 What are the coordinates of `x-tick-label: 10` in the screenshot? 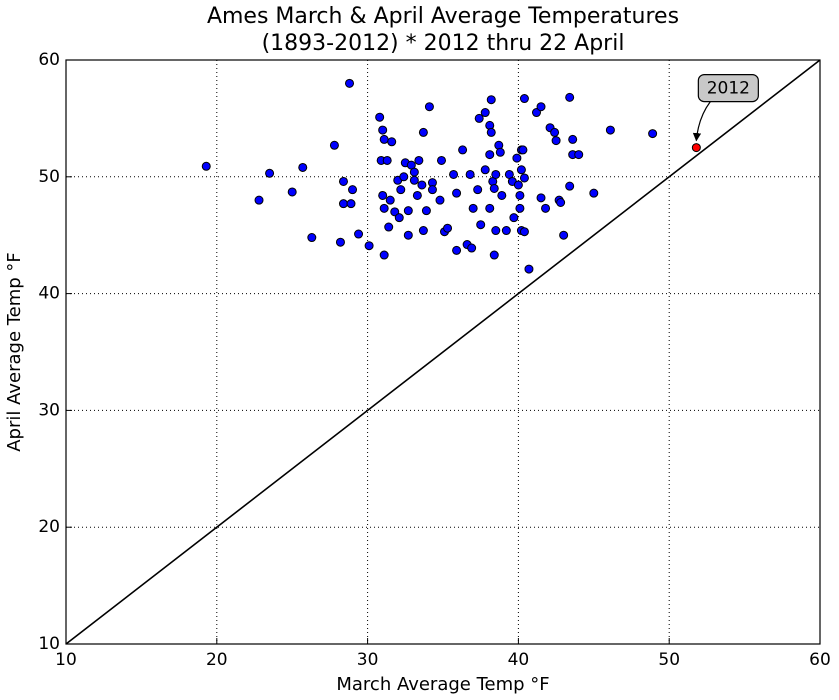 It's located at (66, 660).